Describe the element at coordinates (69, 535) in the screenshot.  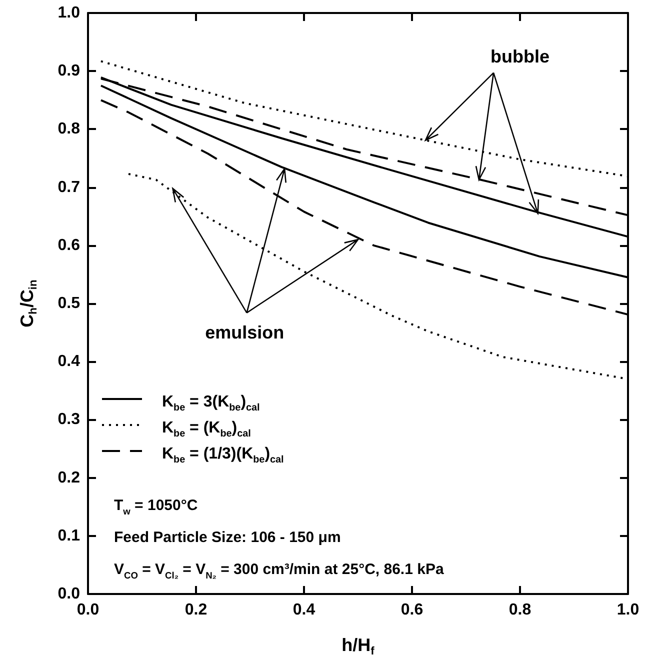
I see `y-tick-label: 0.1` at that location.